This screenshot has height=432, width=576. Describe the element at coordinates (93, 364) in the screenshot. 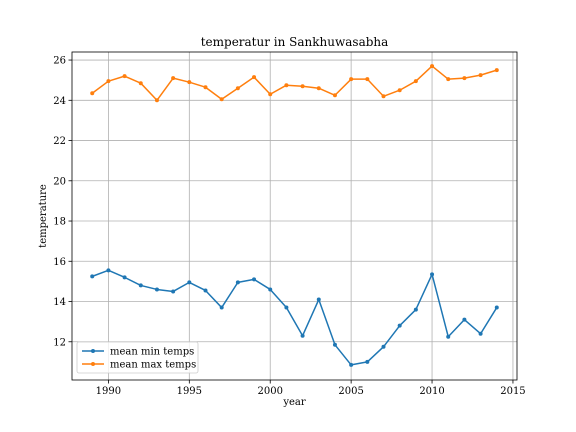

I see `legend-marker-max` at that location.